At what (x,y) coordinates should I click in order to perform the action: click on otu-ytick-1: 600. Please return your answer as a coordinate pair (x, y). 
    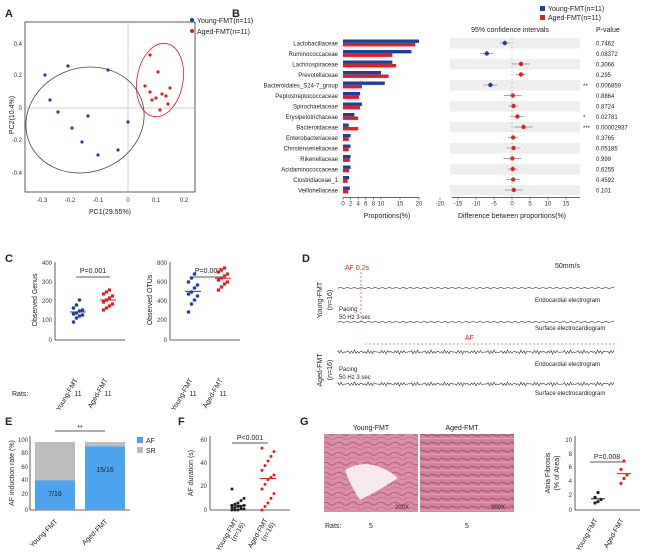
    Looking at the image, I should click on (162, 283).